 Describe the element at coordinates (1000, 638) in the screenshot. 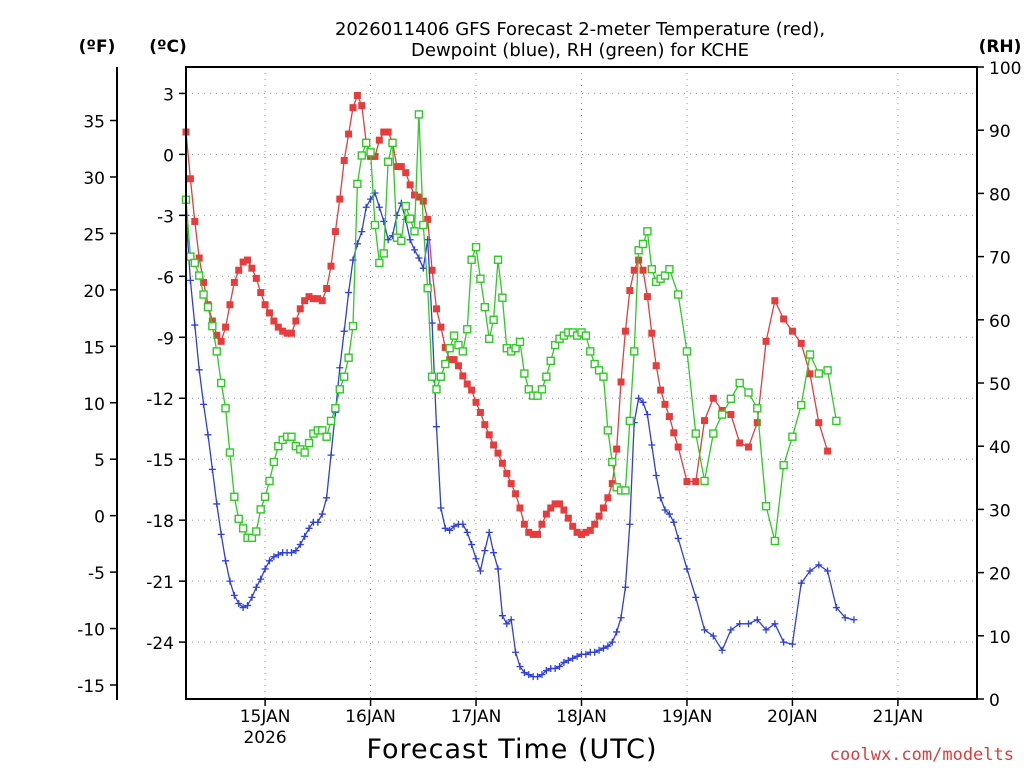

I see `rh-tick-label: 10` at that location.